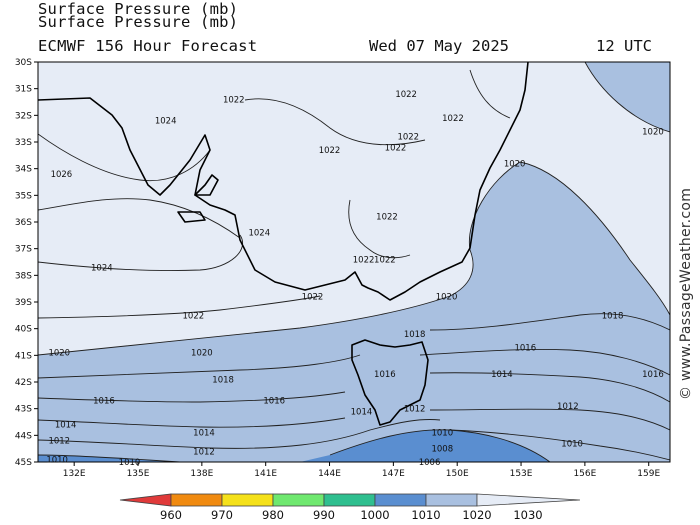 The image size is (700, 525). Describe the element at coordinates (201, 474) in the screenshot. I see `lon-tick-label: 138E` at that location.